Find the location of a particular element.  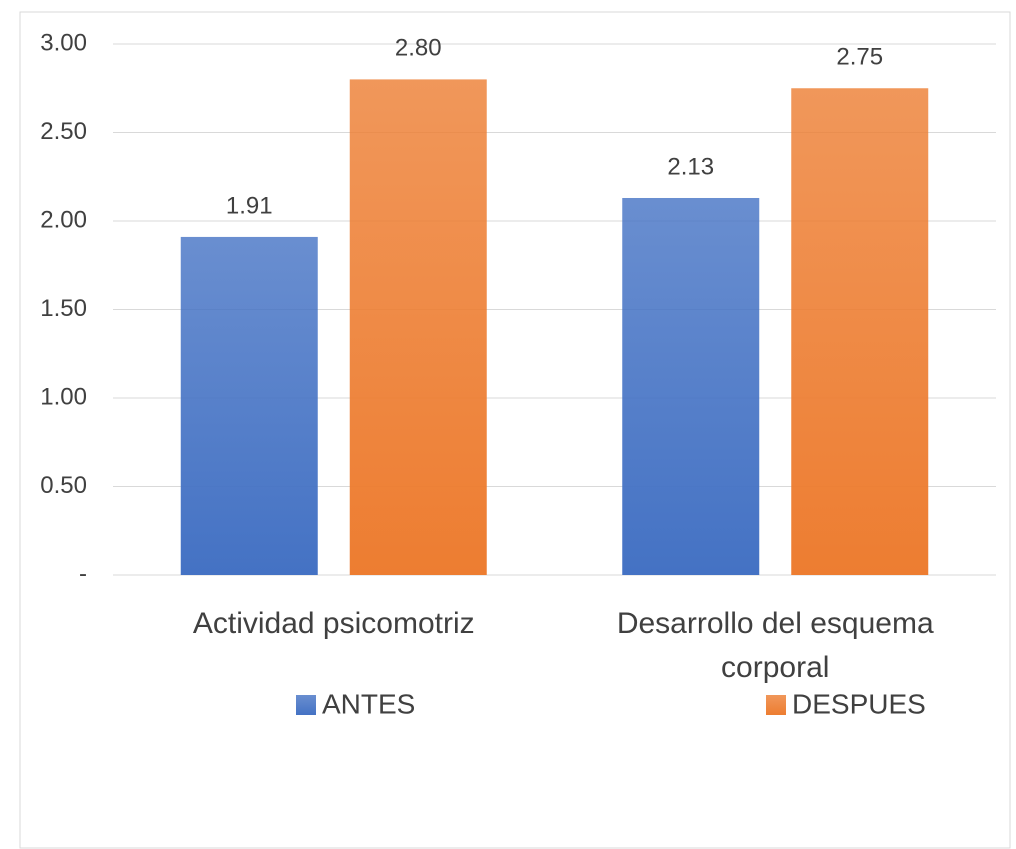

x-tick-label: Desarrollo del esquema corporal is located at coordinates (775, 645).